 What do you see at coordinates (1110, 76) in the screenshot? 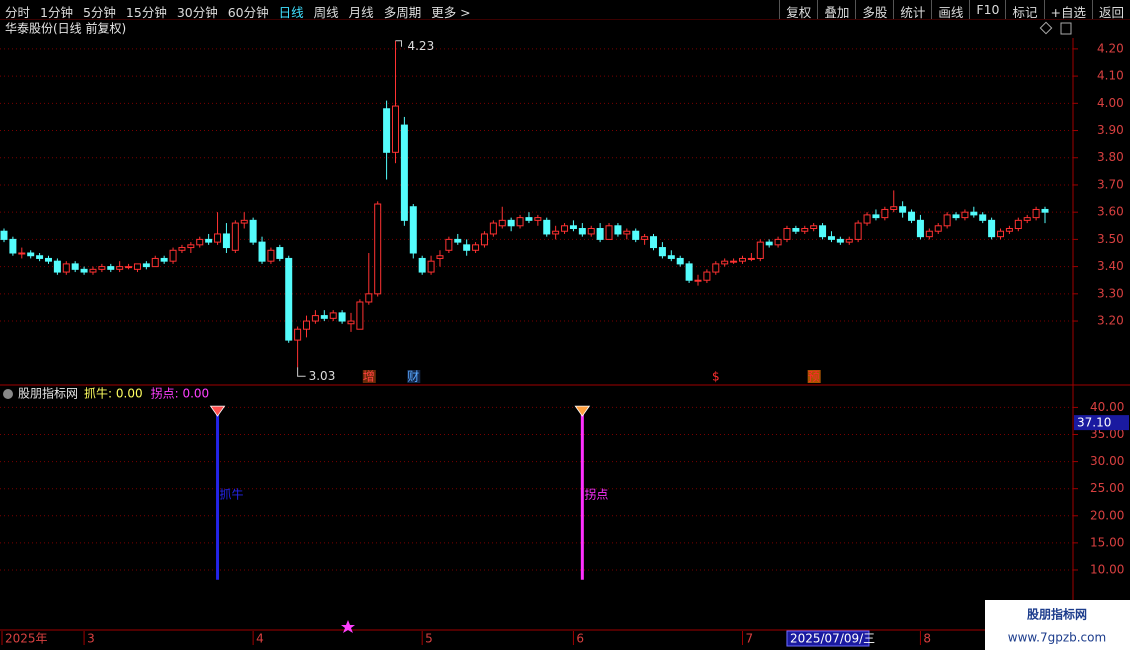
I see `y-tick-label: 4.10` at bounding box center [1110, 76].